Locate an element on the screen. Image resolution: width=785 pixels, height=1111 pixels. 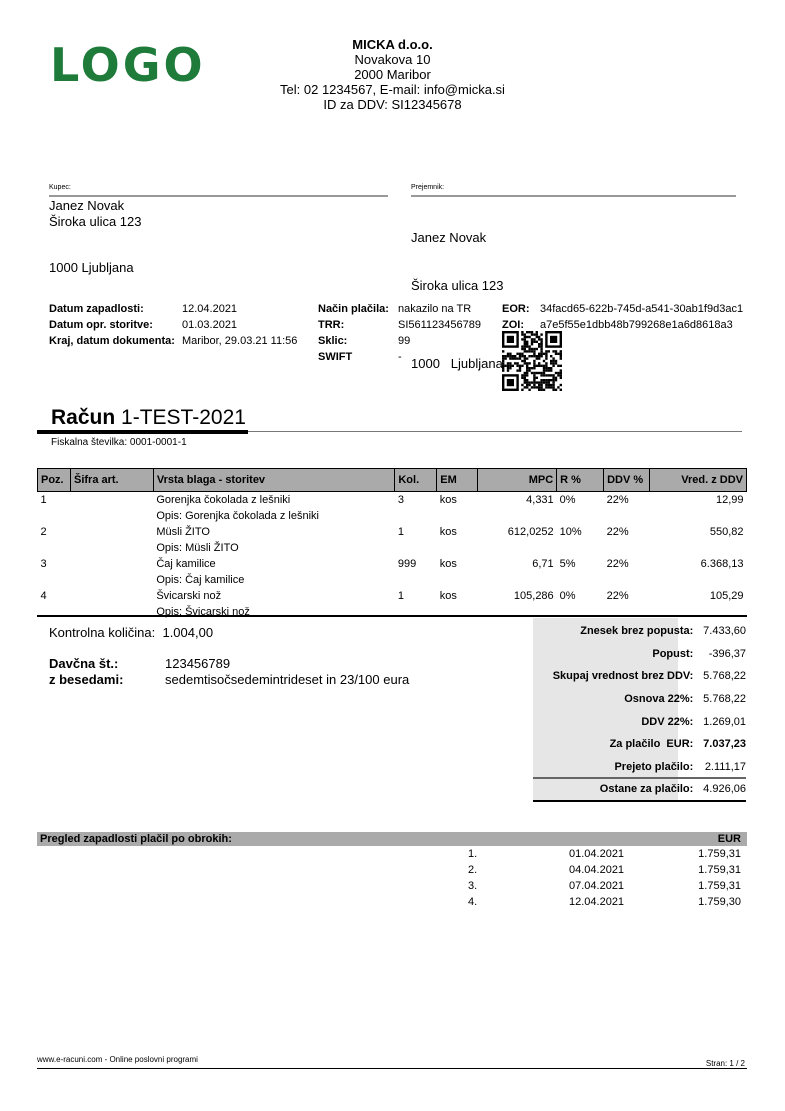
invoice-number: 1-TEST-2021 is located at coordinates (183, 417).